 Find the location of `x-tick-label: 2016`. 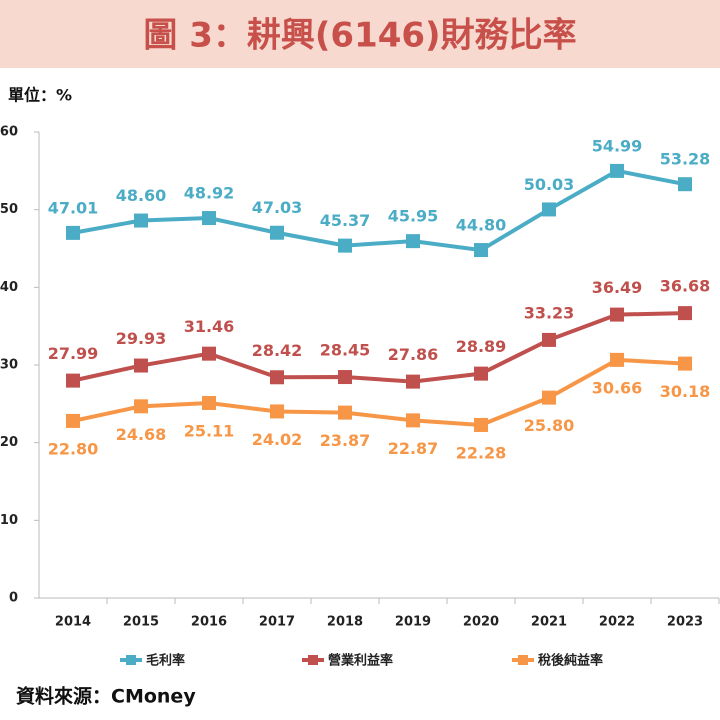

x-tick-label: 2016 is located at coordinates (209, 622).